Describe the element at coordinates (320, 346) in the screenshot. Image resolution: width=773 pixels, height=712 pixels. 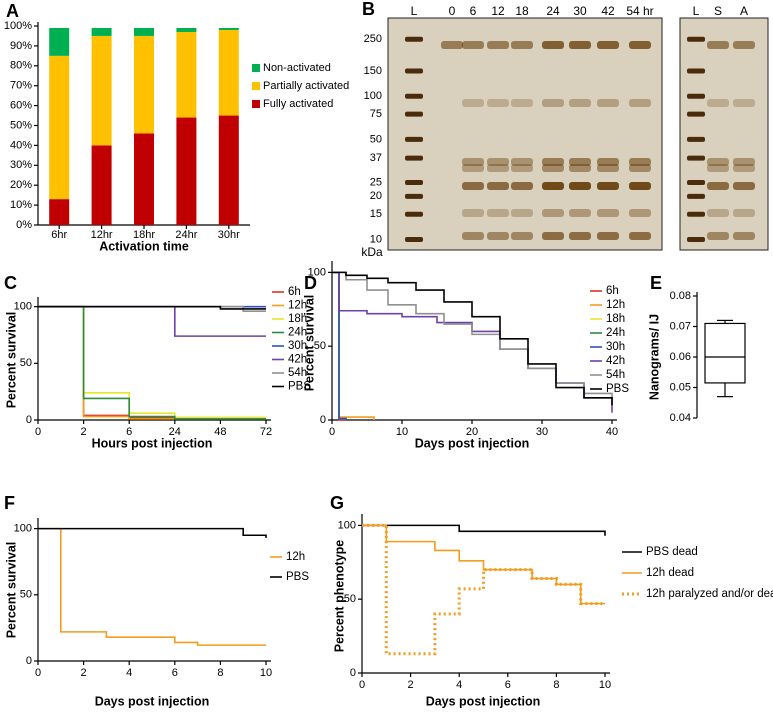
I see `y-tick-label: 50` at that location.